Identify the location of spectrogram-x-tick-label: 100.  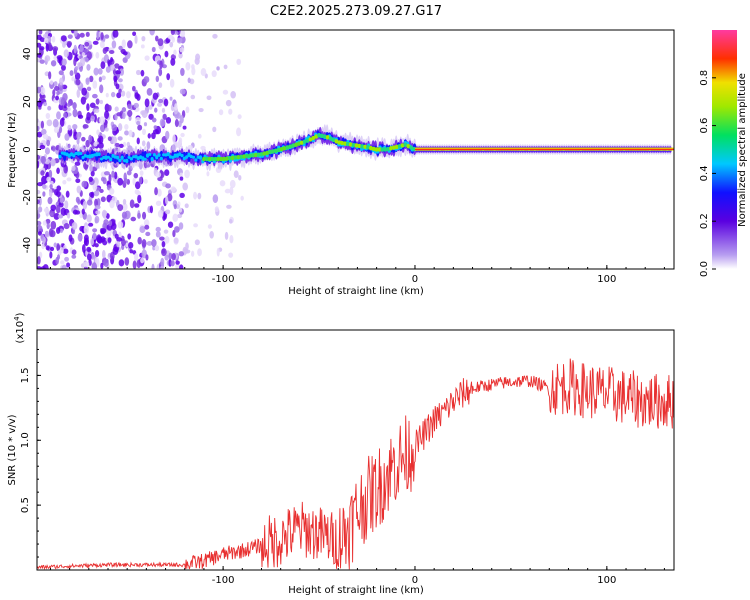
(606, 279).